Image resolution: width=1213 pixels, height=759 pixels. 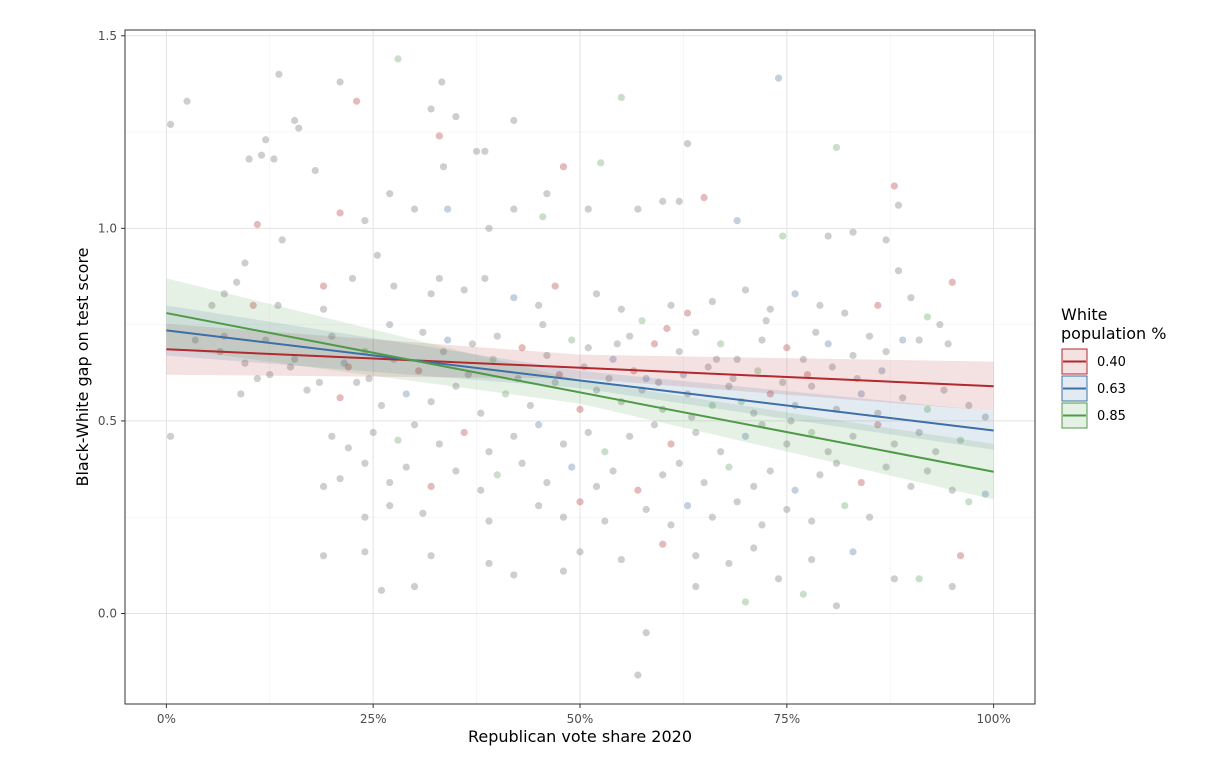 I want to click on x-tick-label: 75%, so click(x=786, y=719).